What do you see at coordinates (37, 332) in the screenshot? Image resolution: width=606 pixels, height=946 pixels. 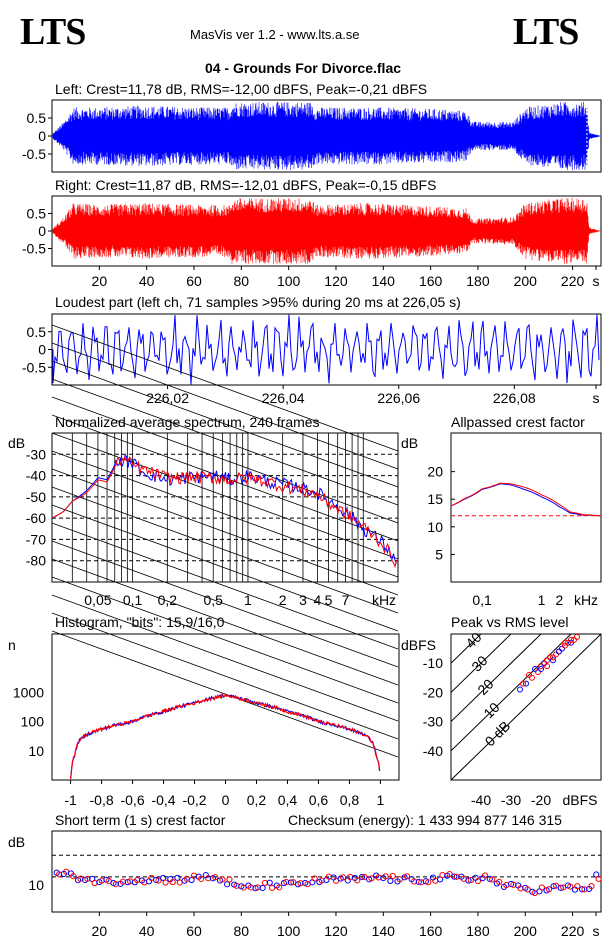 I see `loudest-ytick-label: 0.5` at bounding box center [37, 332].